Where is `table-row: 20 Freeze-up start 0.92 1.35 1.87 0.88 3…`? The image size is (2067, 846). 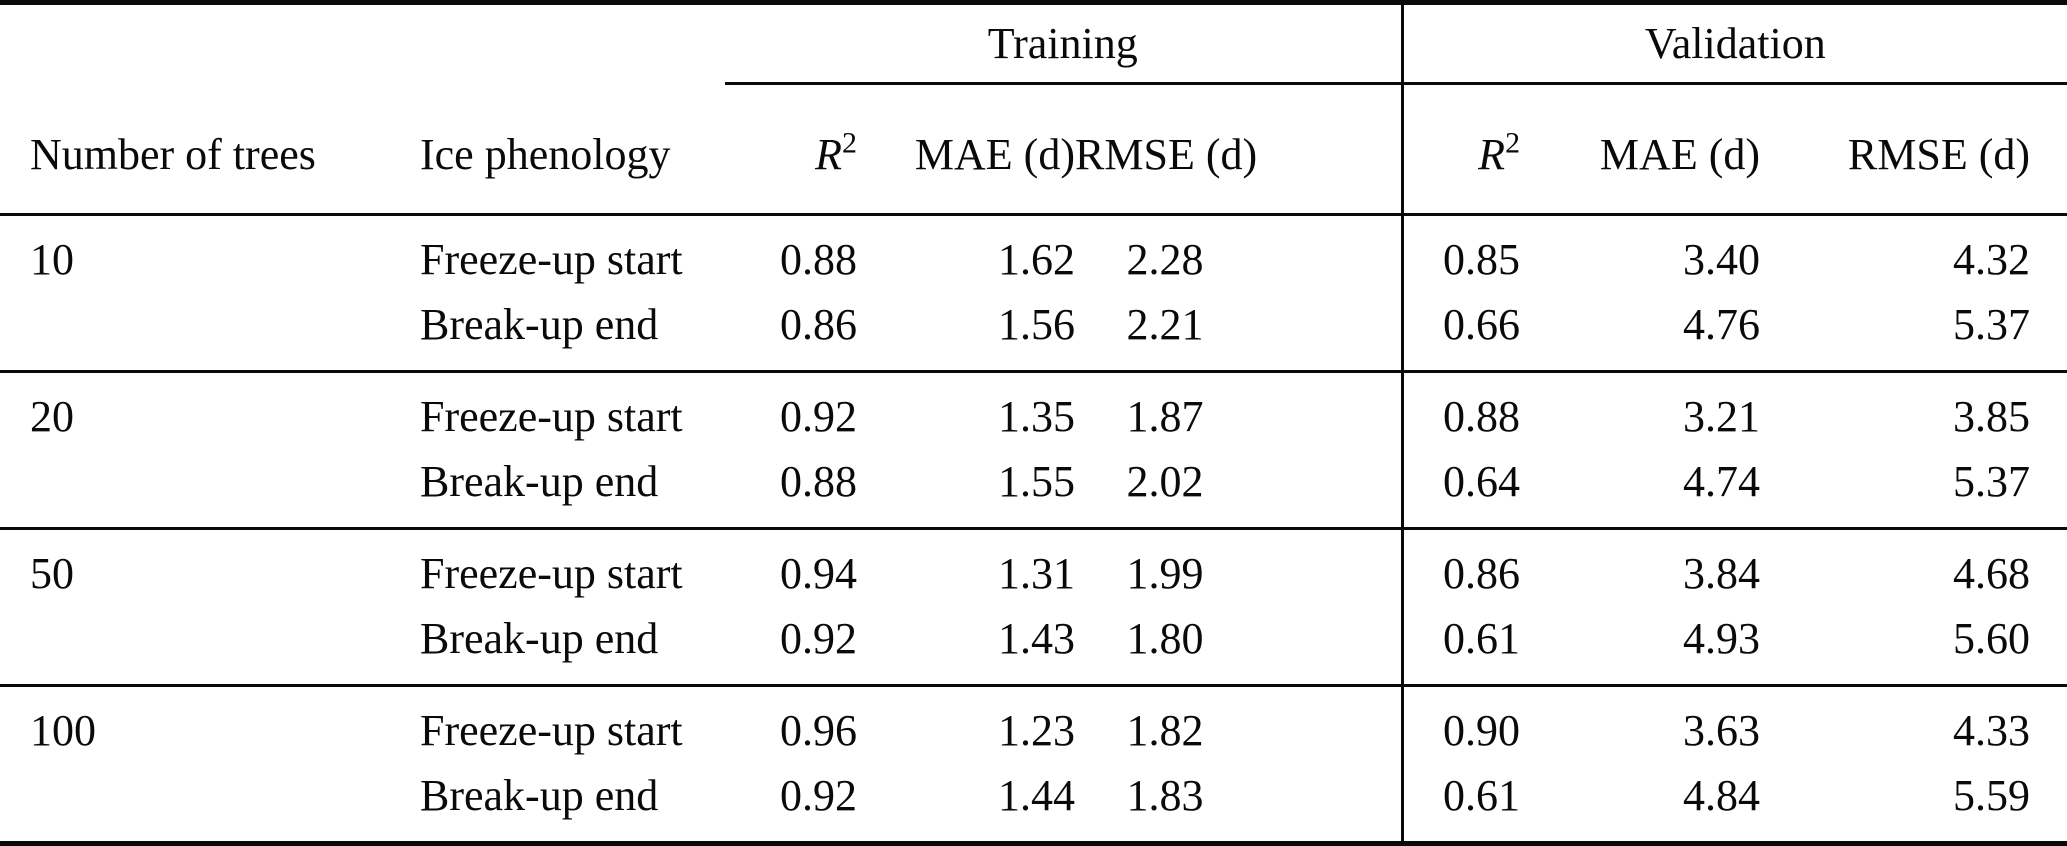
table-row: 20 Freeze-up start 0.92 1.35 1.87 0.88 3… is located at coordinates (1033, 410).